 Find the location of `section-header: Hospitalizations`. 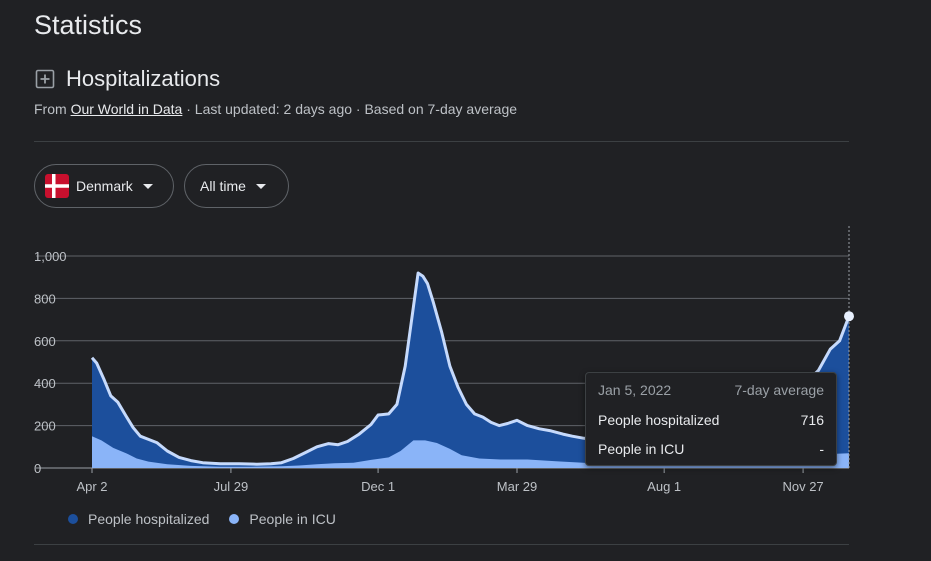

section-header: Hospitalizations is located at coordinates (127, 79).